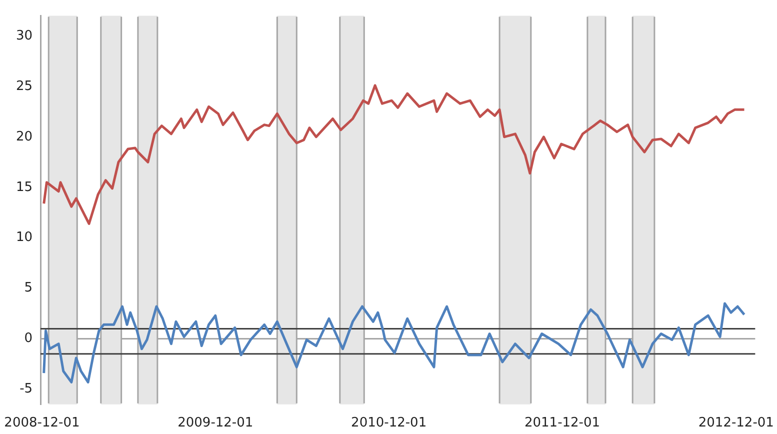 Image resolution: width=777 pixels, height=434 pixels. Describe the element at coordinates (24, 86) in the screenshot. I see `y-tick-label: 25` at that location.